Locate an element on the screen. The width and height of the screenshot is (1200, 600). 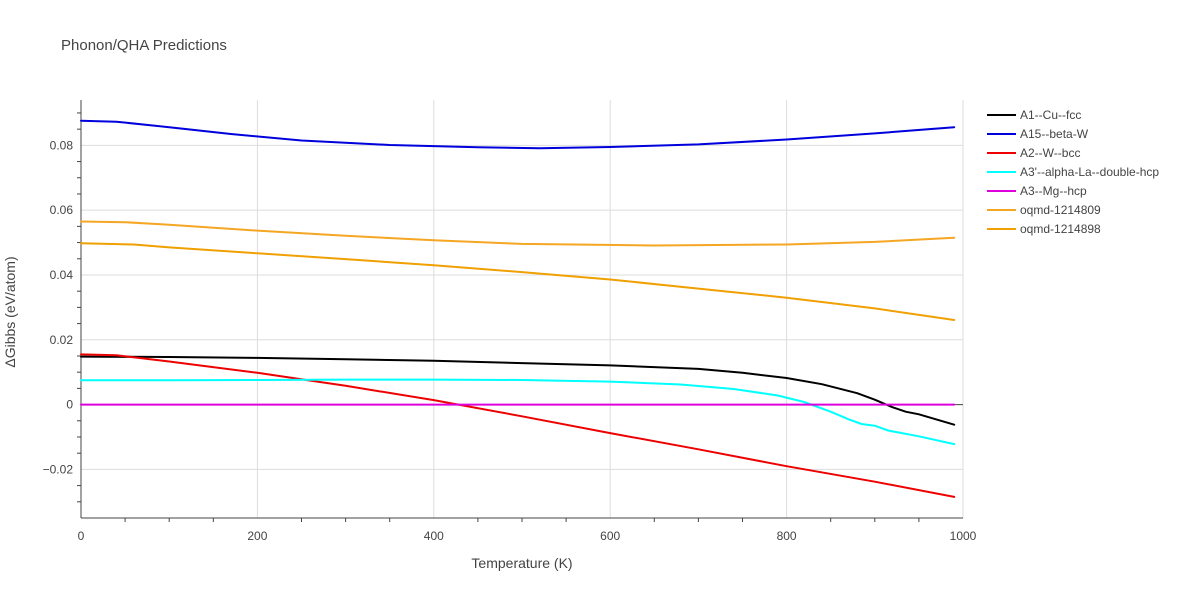
series-line-a3-alpha-la-double-hcp is located at coordinates (518, 412).